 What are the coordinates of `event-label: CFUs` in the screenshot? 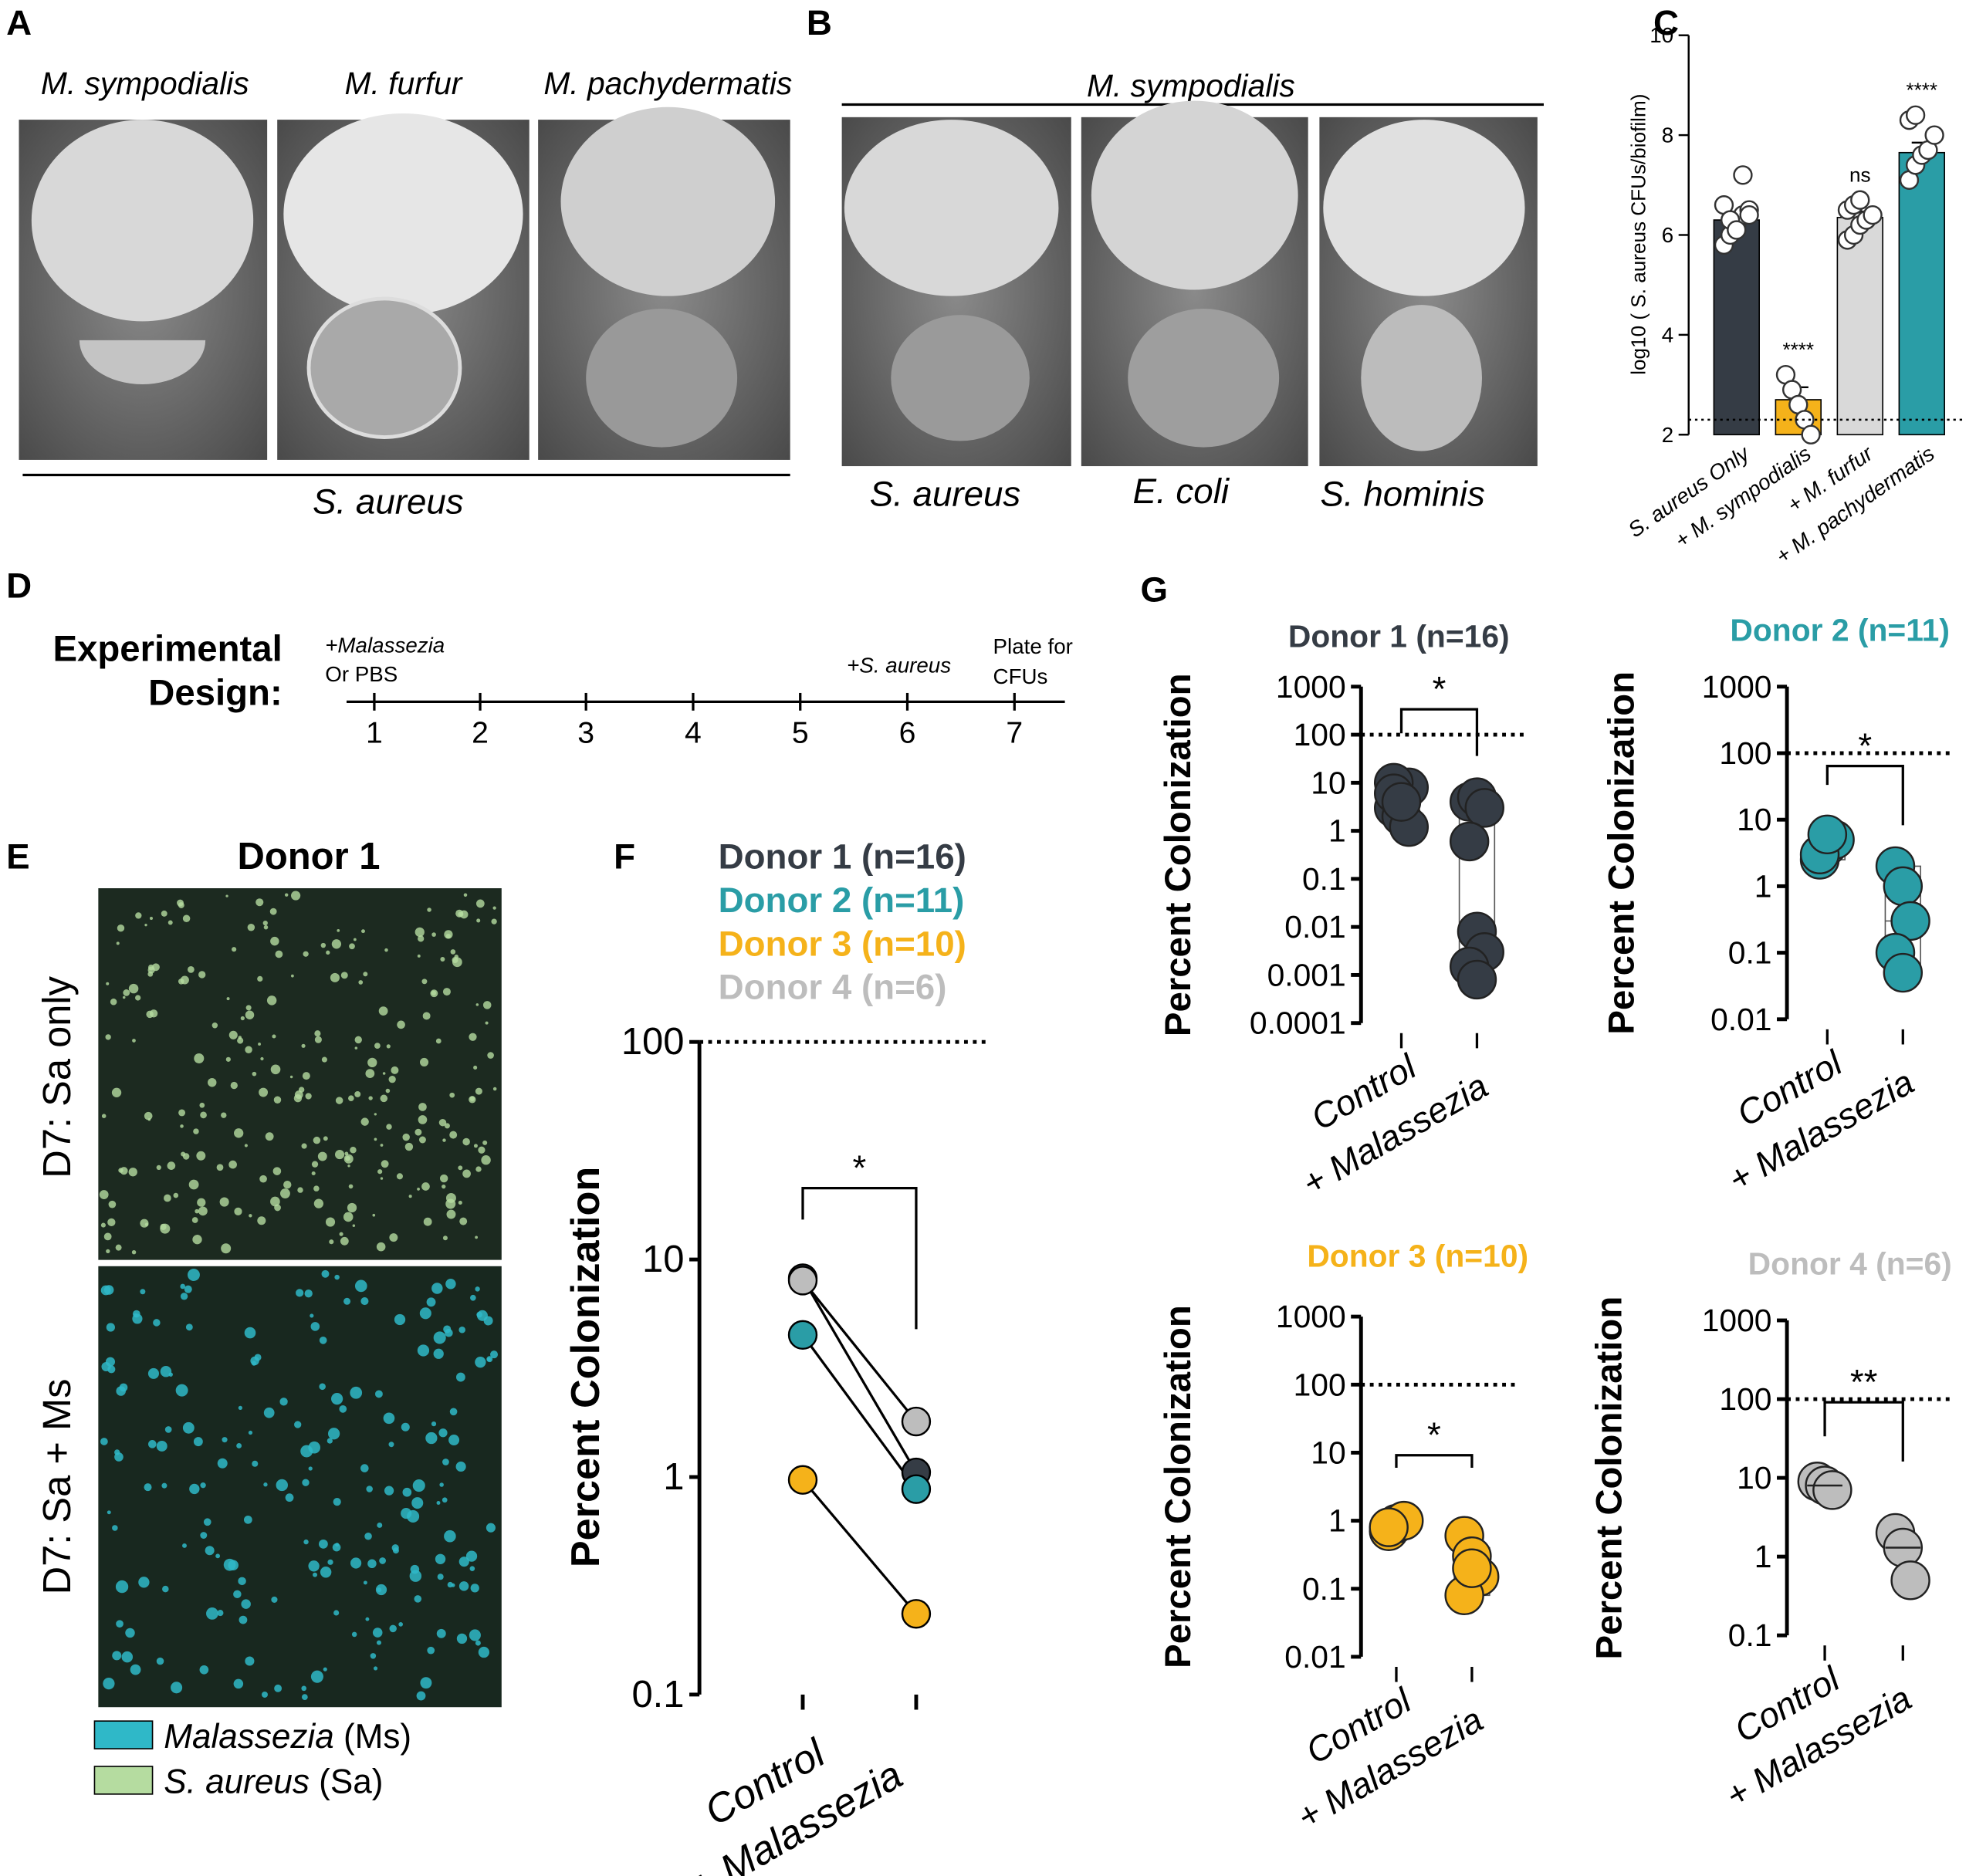 It's located at (1020, 676).